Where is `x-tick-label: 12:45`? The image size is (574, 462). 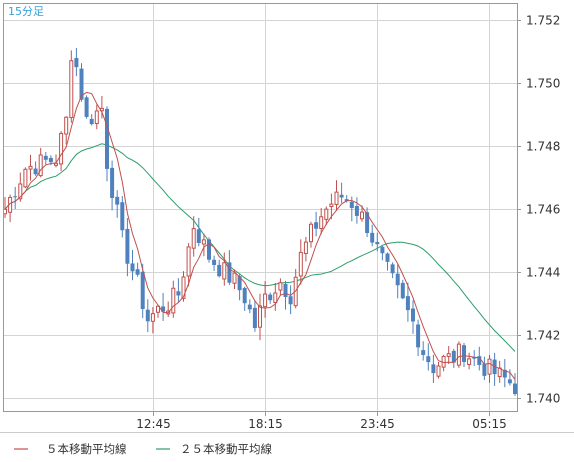
x-tick-label: 12:45 is located at coordinates (153, 424).